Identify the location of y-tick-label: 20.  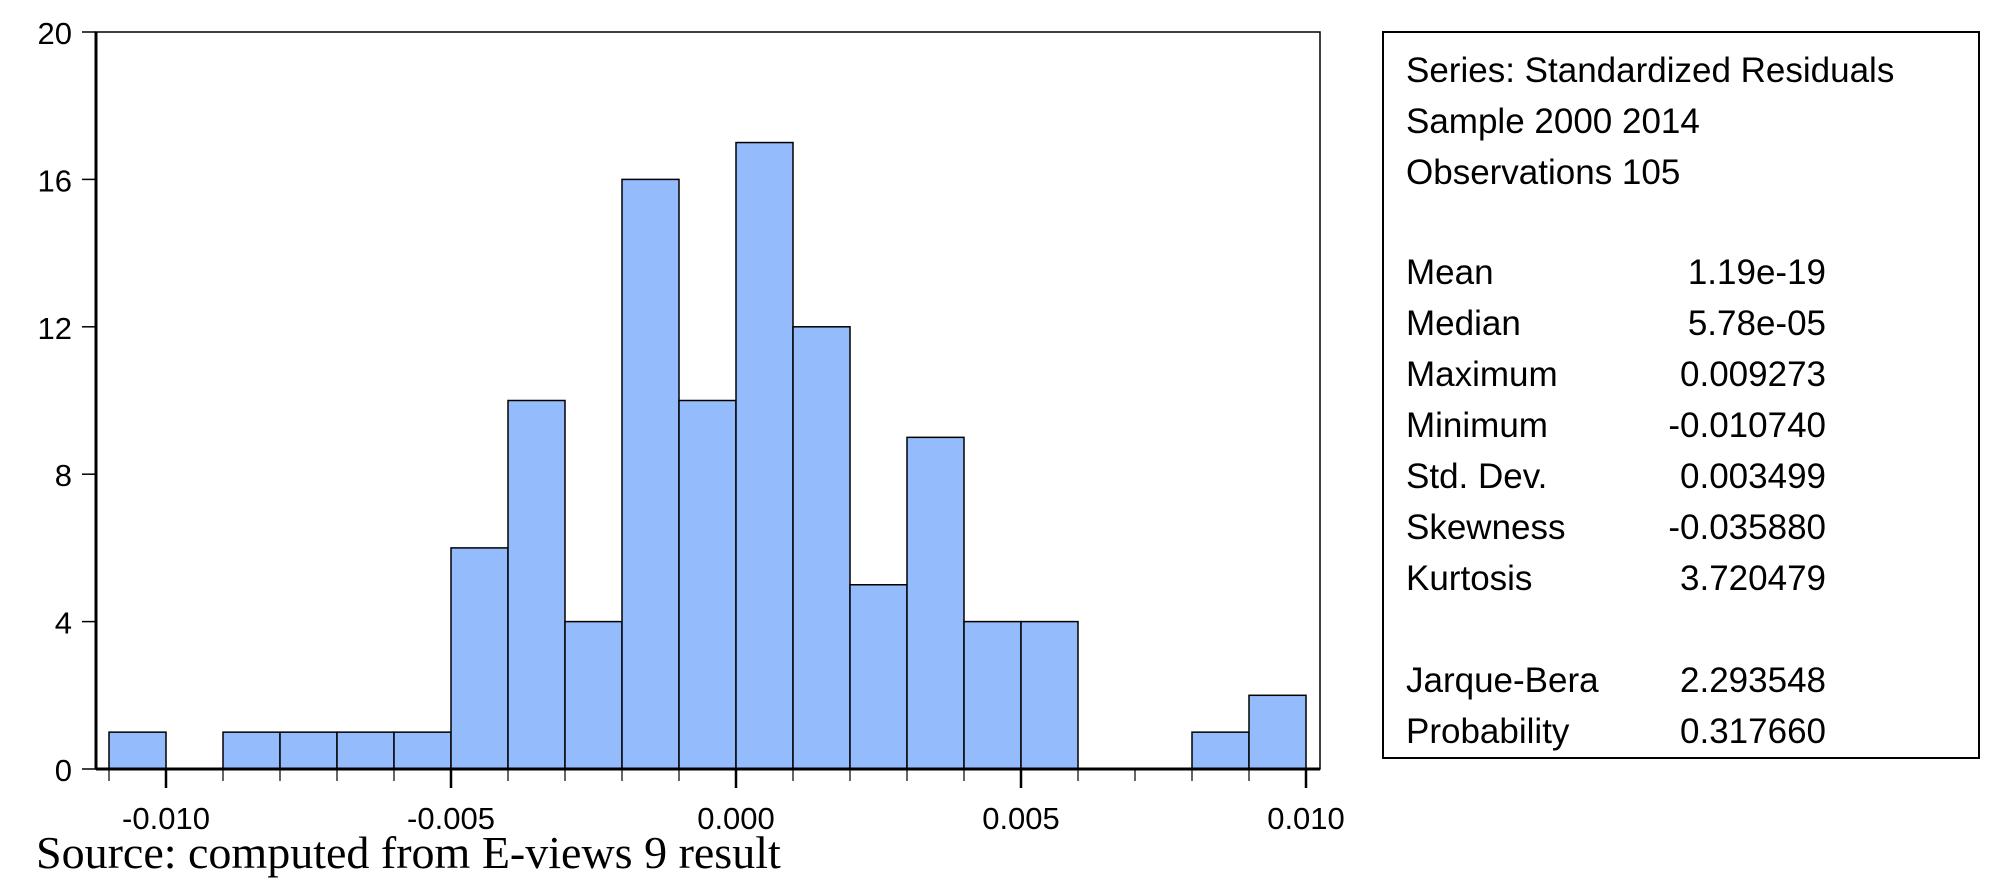
(55, 33).